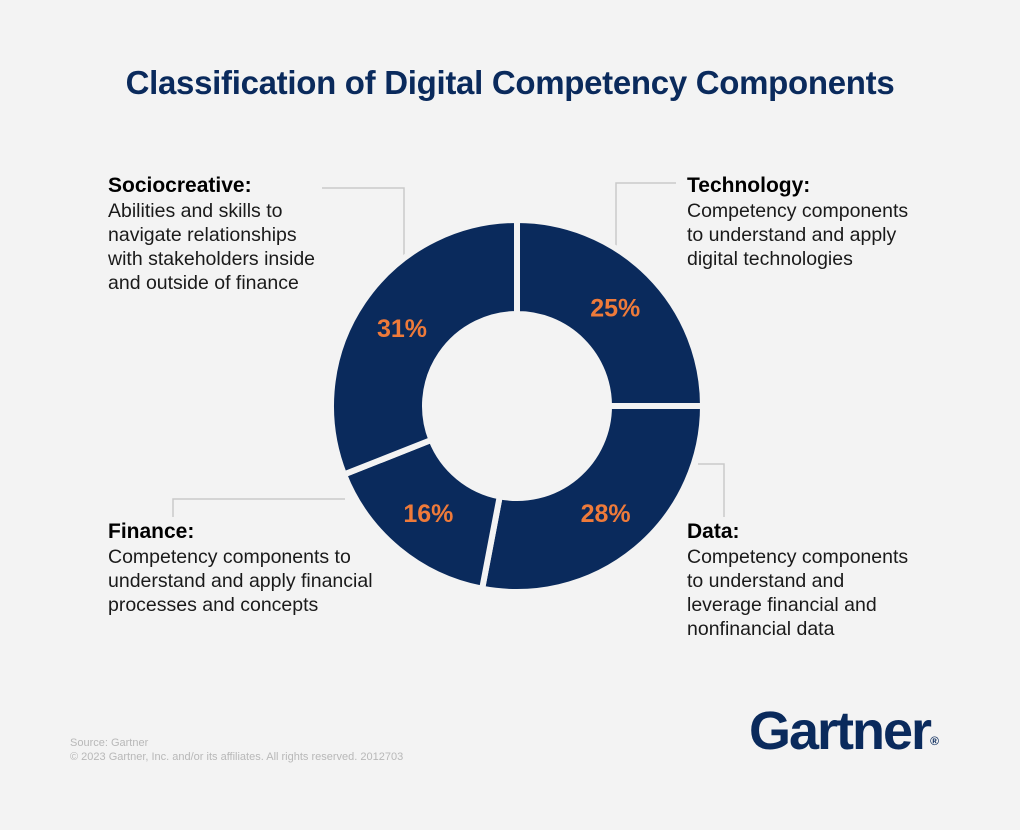  Describe the element at coordinates (749, 185) in the screenshot. I see `callout-heading: Technology:` at that location.